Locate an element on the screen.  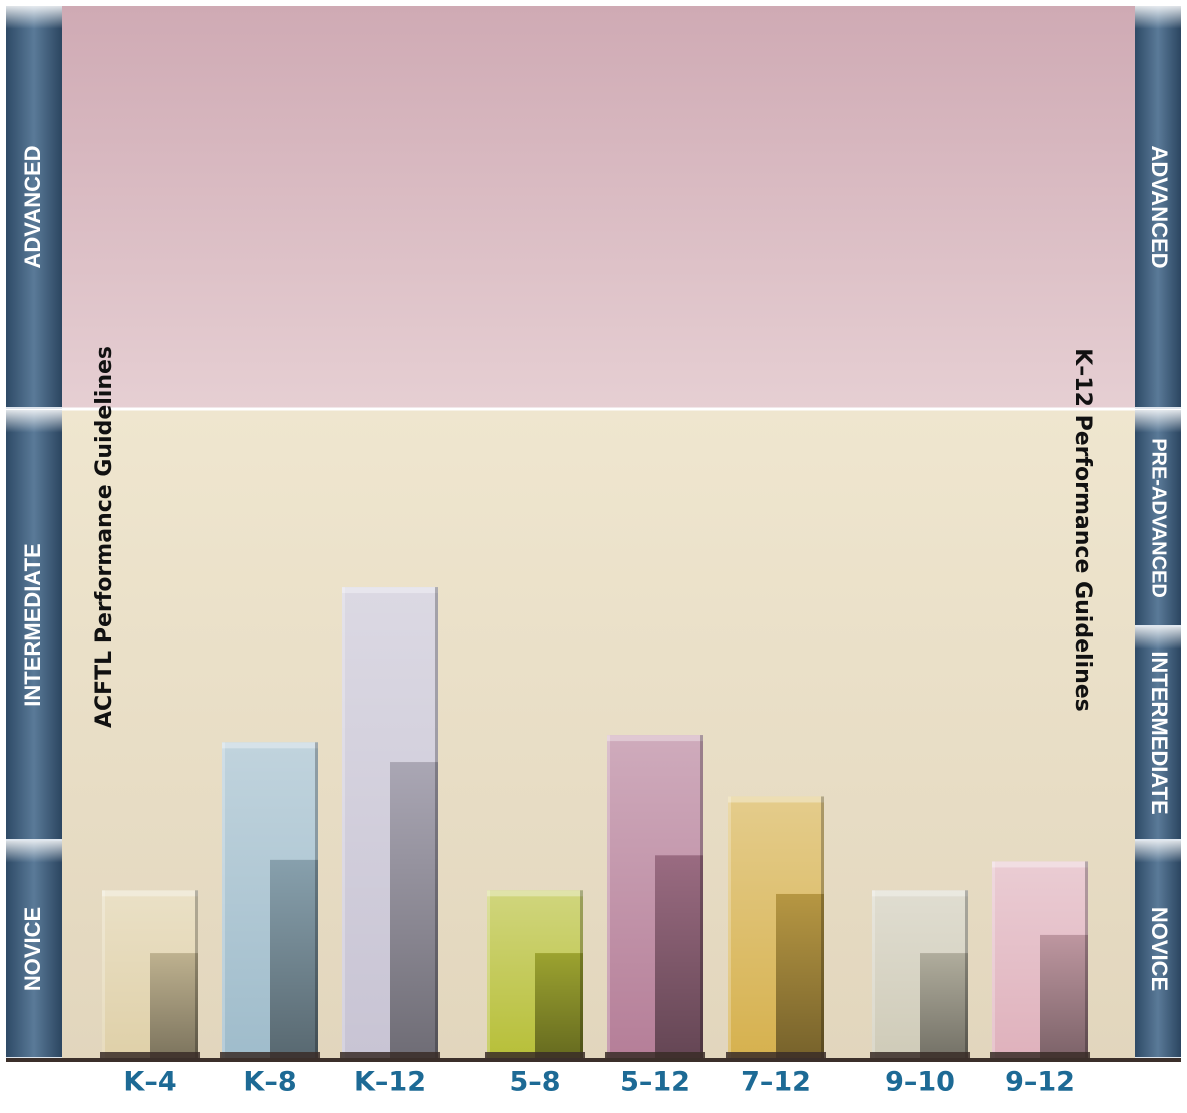
category-label: 5–8 is located at coordinates (534, 1082).